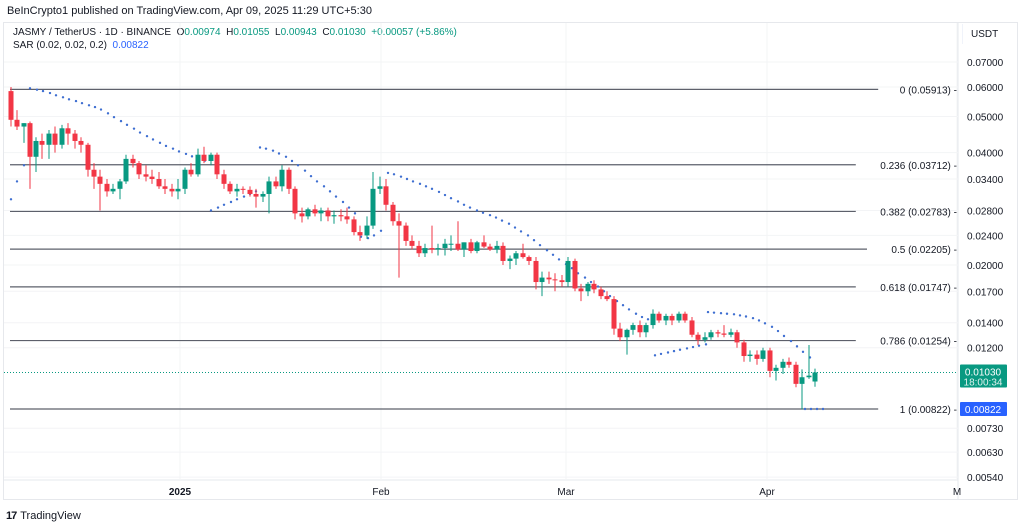  I want to click on time-tick: Mar, so click(566, 492).